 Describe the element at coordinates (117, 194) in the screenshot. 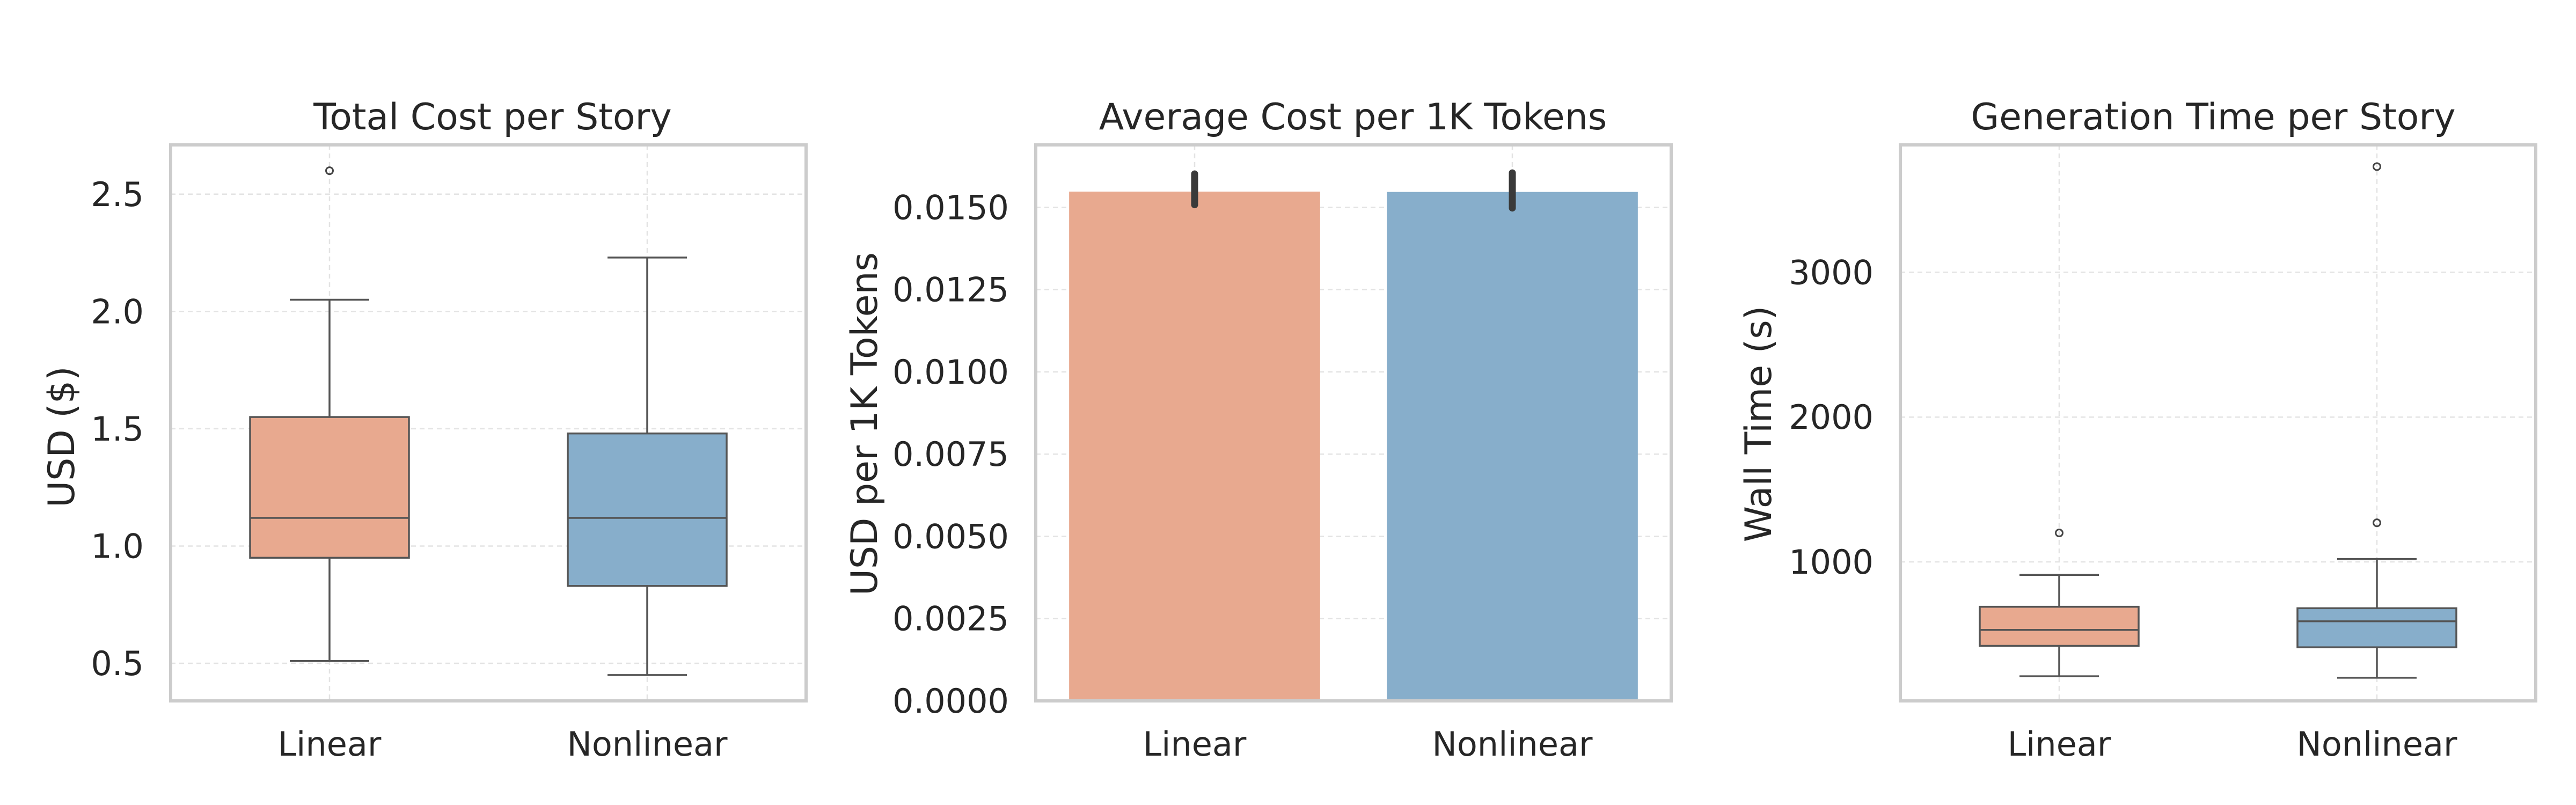

I see `y-tick-label: 2.5` at that location.